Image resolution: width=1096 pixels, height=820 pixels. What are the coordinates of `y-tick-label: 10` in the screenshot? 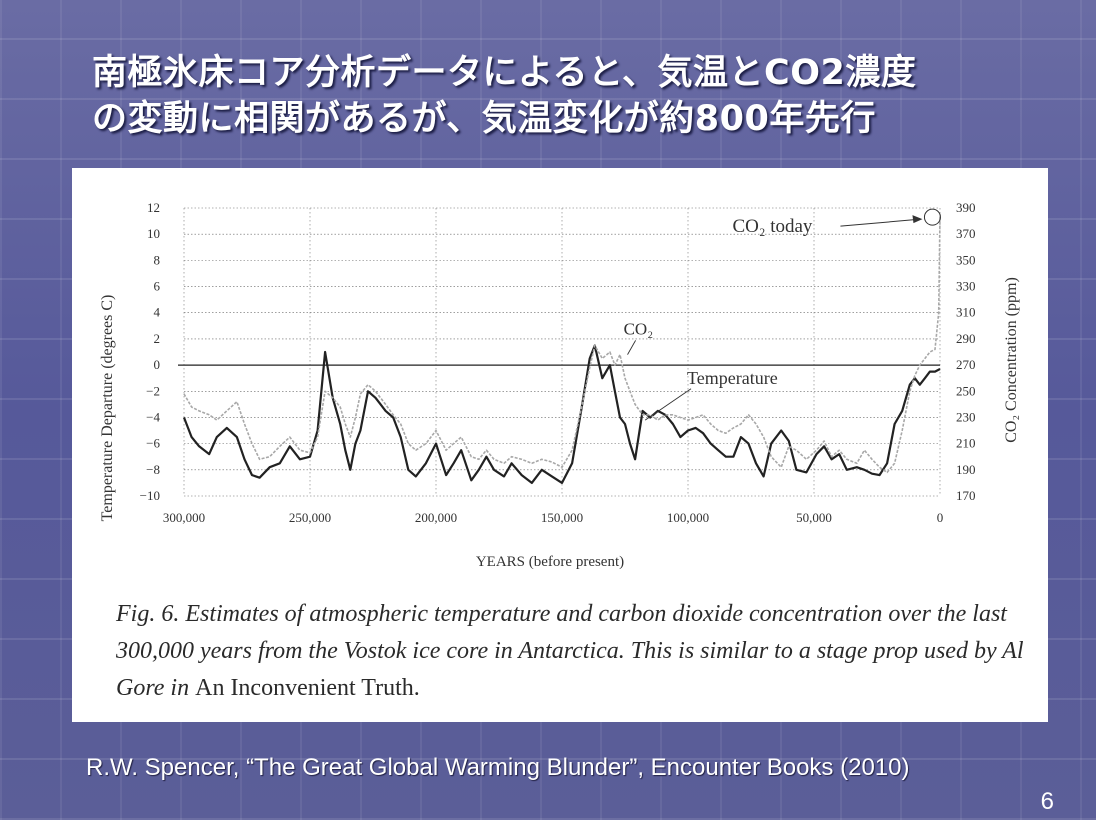 It's located at (153, 233).